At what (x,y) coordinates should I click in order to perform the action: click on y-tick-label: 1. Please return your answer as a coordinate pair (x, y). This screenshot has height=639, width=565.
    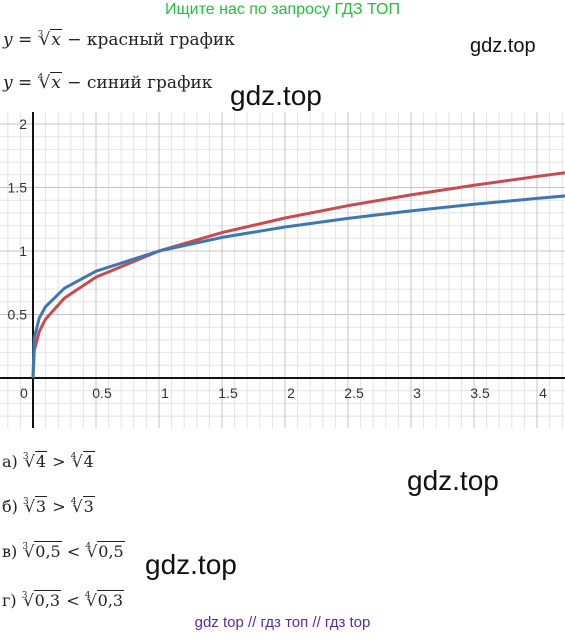
    Looking at the image, I should click on (23, 251).